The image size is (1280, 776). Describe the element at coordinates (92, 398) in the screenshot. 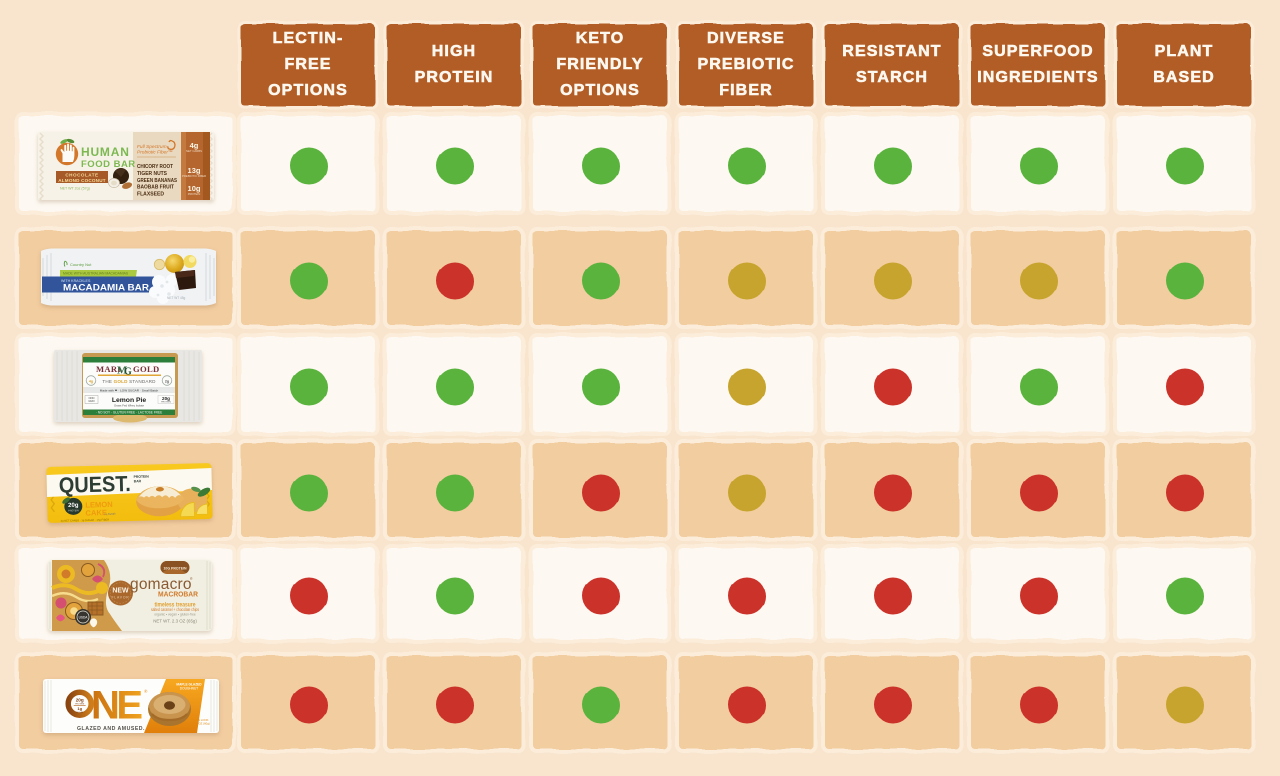

I see `svg-text: NON` at that location.